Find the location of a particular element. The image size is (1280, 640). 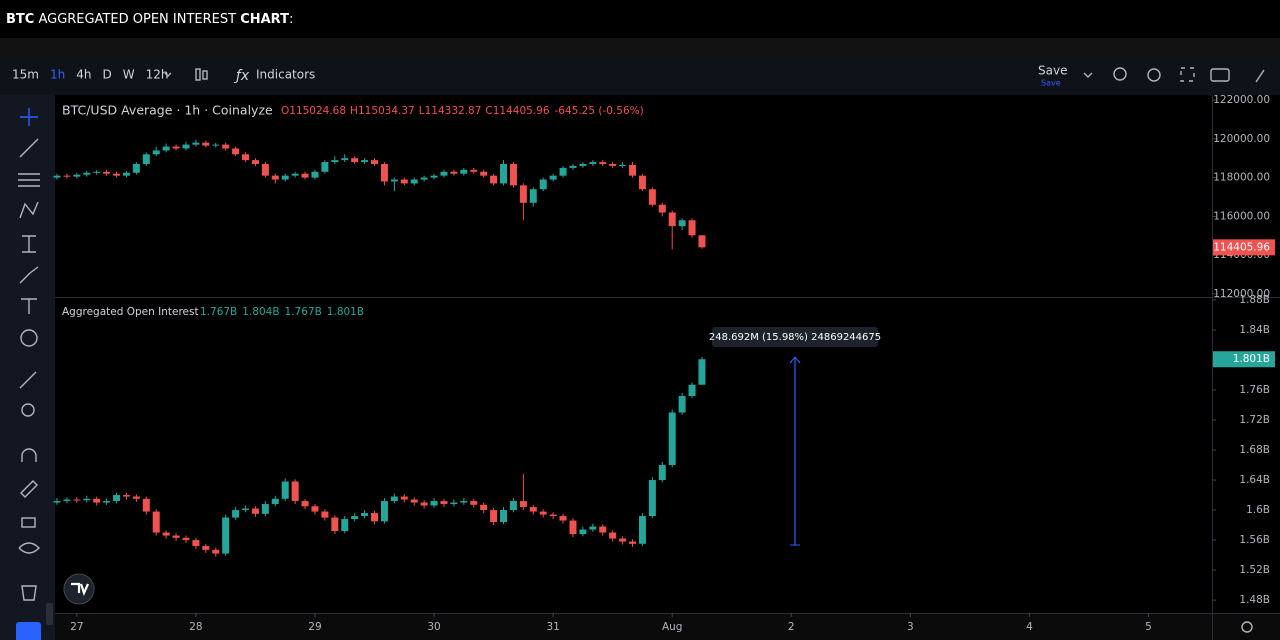

y-tick-label: 1.48B is located at coordinates (1254, 600).